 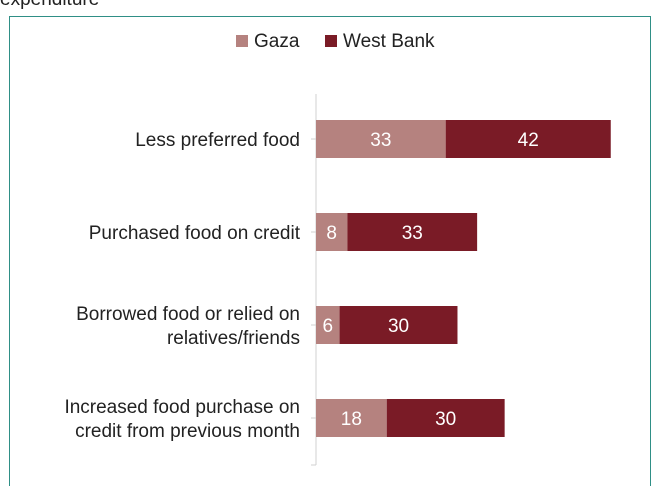 What do you see at coordinates (233, 338) in the screenshot?
I see `category-label-2-1: relatives/friends` at bounding box center [233, 338].